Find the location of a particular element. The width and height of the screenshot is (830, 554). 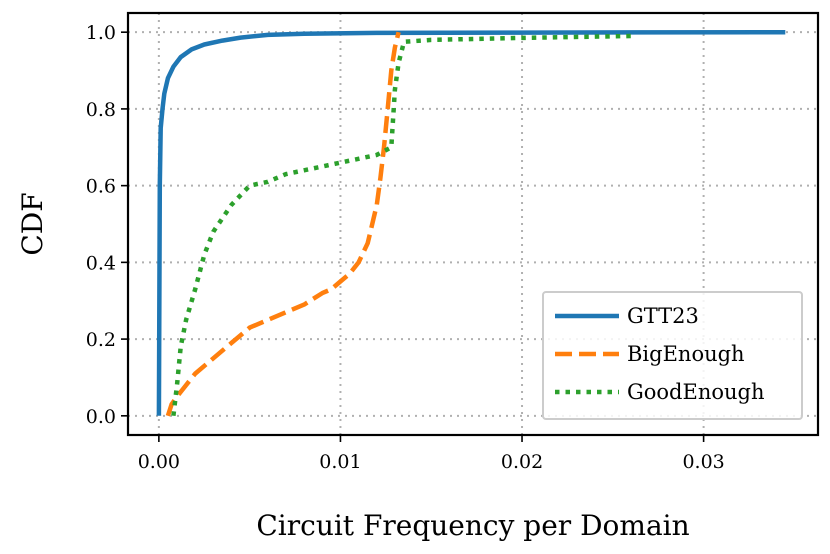

y-tick-label: 0.8 is located at coordinates (101, 110).